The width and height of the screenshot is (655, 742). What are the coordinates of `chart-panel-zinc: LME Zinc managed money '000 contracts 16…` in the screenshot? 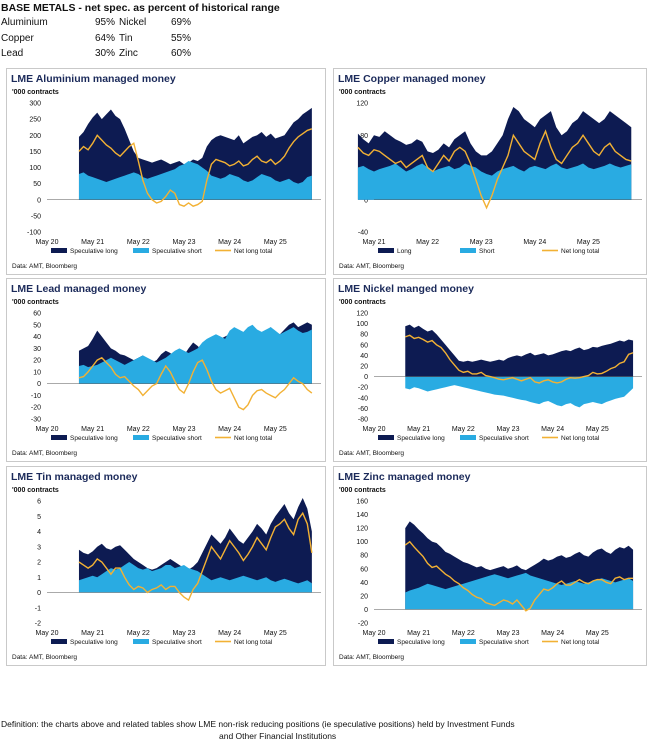 It's located at (490, 566).